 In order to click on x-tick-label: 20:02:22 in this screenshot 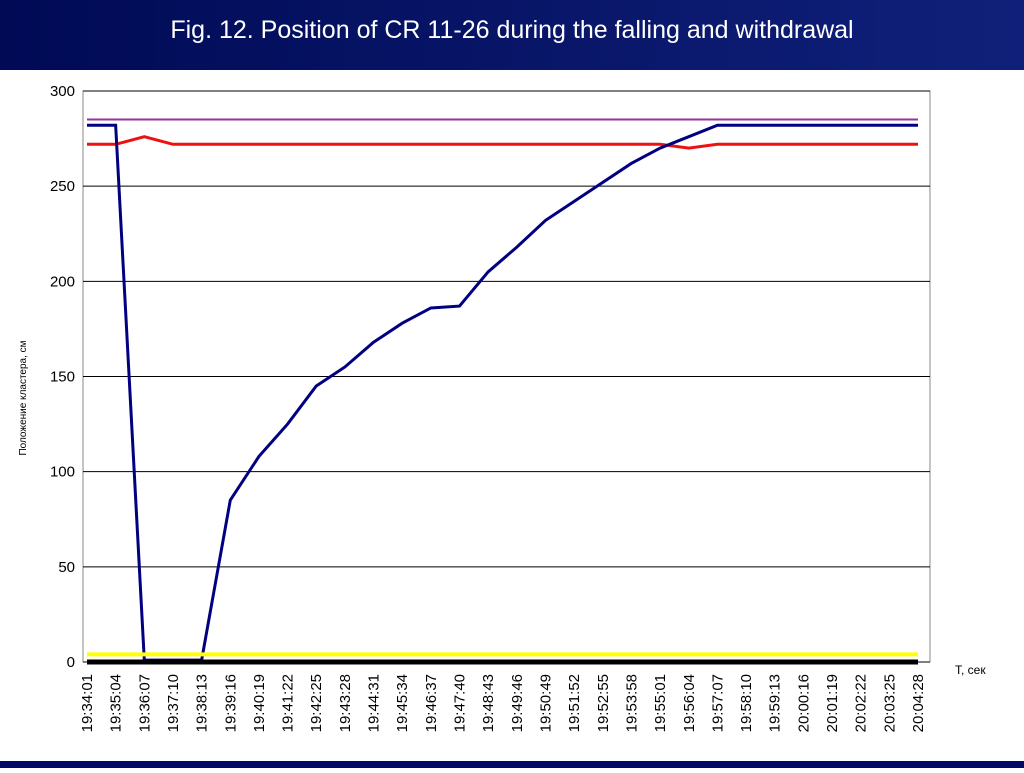, I will do `click(861, 703)`.